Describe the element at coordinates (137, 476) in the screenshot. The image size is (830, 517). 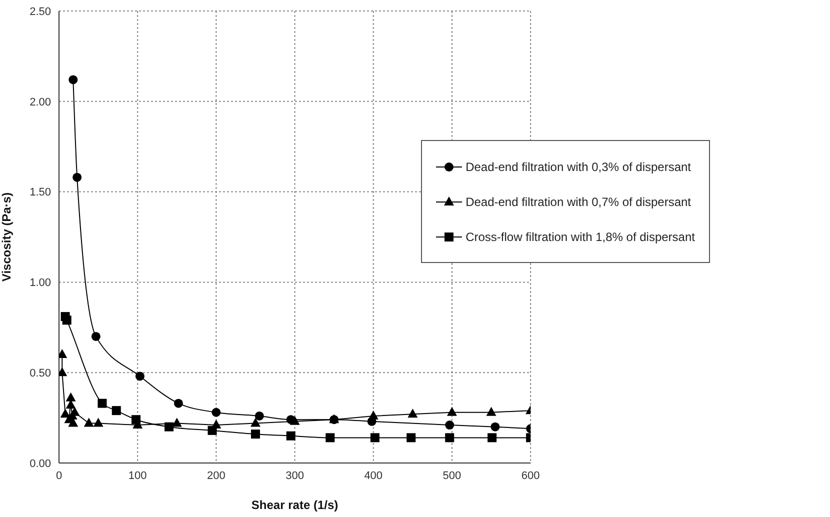
I see `x-tick-label: 100` at that location.